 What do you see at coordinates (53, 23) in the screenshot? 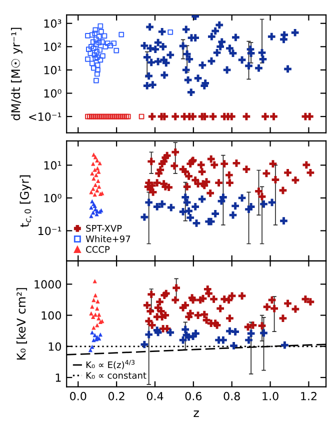
I see `y-tick-label: 10³` at bounding box center [53, 23].